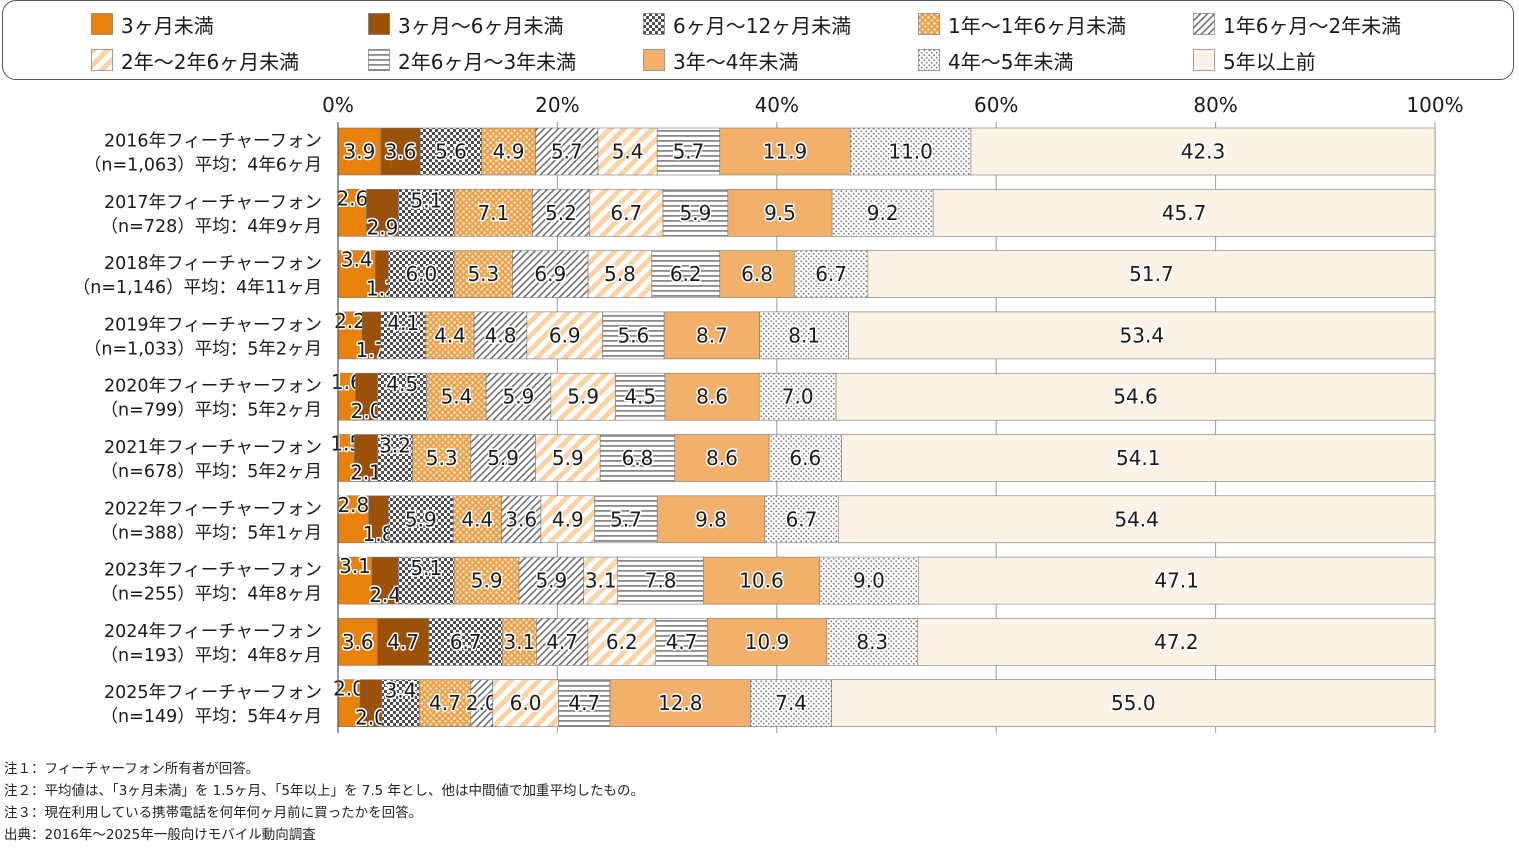  What do you see at coordinates (211, 533) in the screenshot?
I see `category-sublabel: （n=388）平均：5年1ヶ月` at bounding box center [211, 533].